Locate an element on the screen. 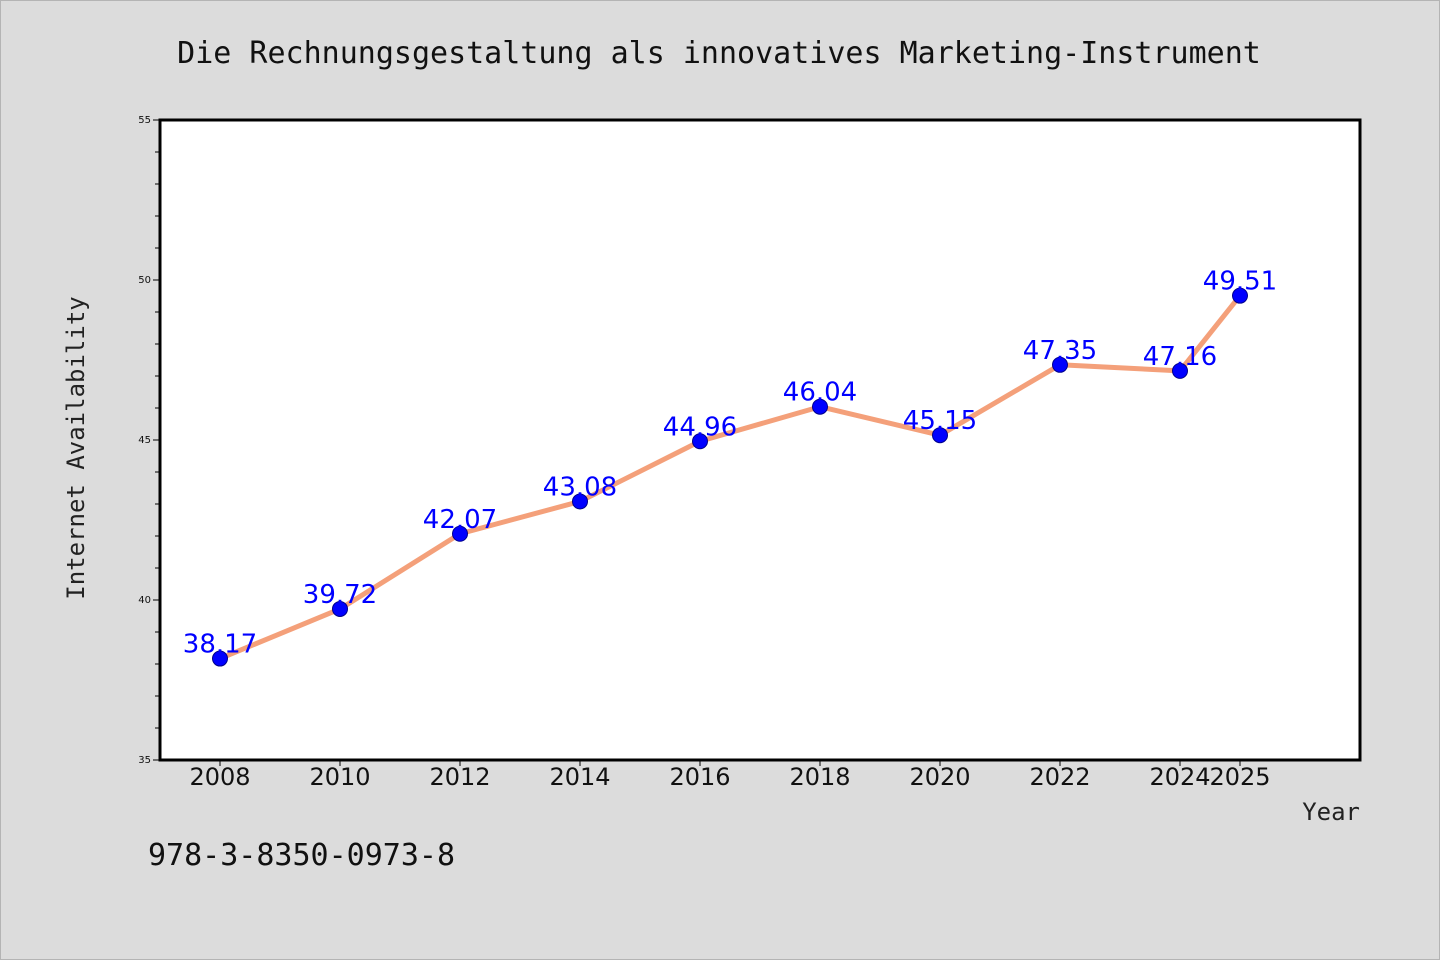  x-tick-label: 2016 is located at coordinates (699, 777).